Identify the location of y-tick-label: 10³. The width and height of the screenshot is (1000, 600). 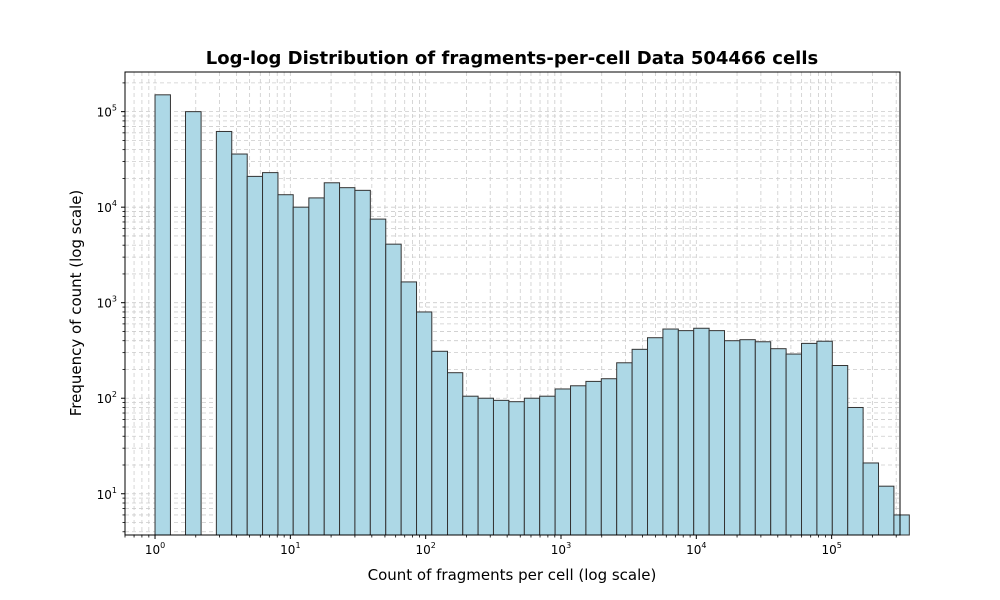
(107, 303).